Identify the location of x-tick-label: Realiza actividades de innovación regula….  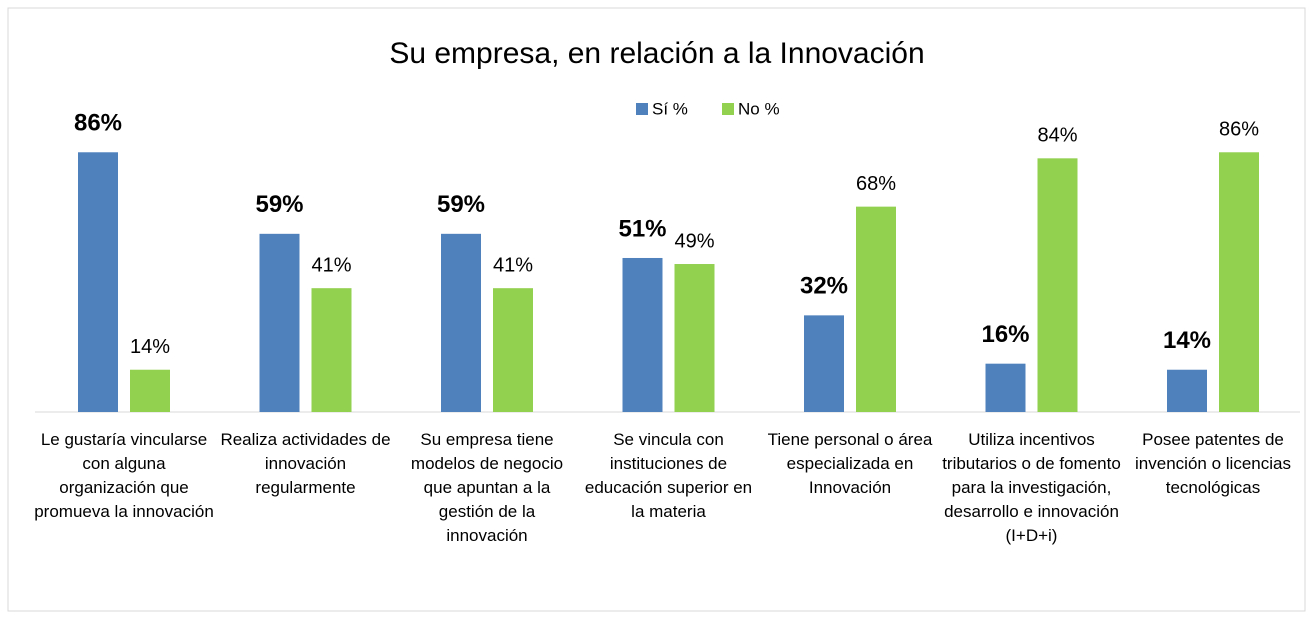
(305, 463).